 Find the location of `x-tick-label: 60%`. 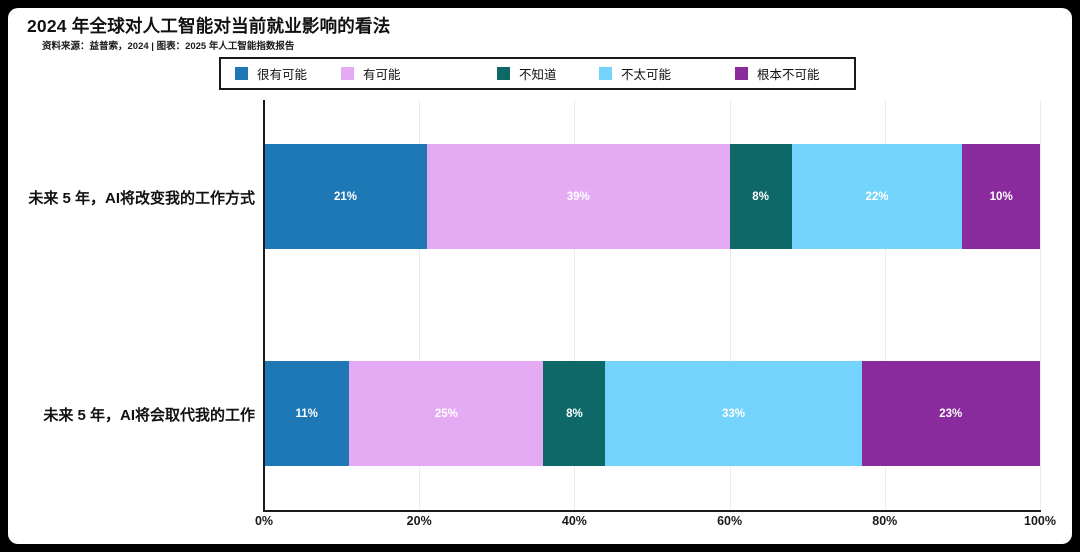

x-tick-label: 60% is located at coordinates (730, 521).